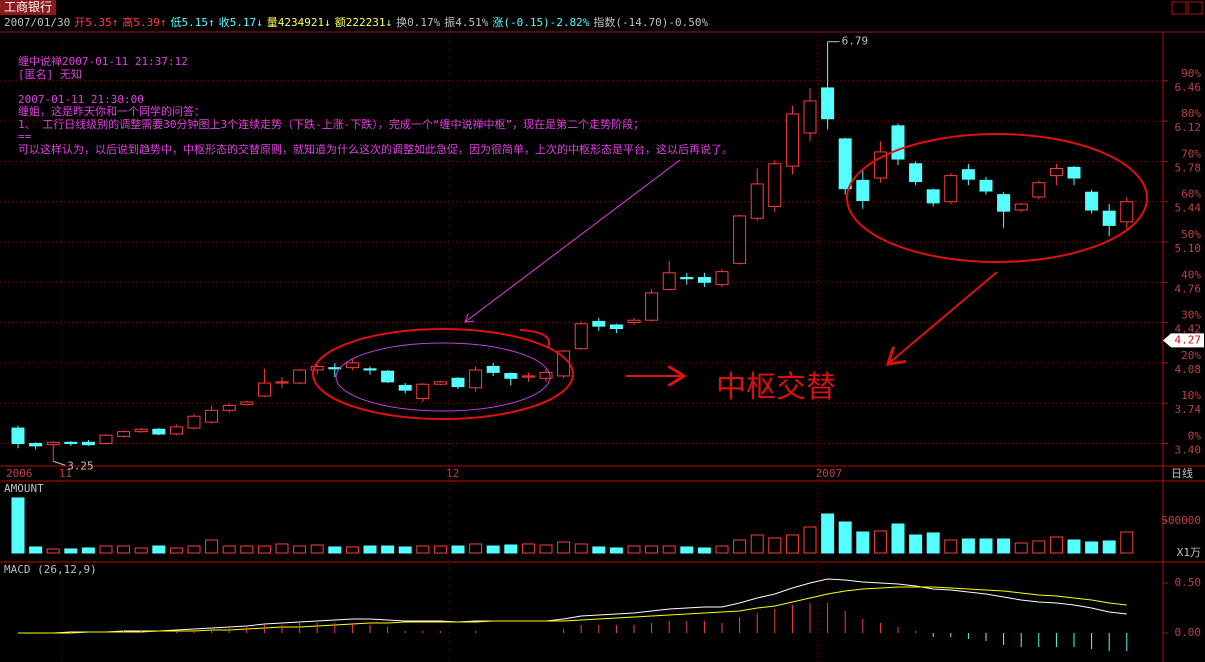 This screenshot has height=662, width=1205. I want to click on x-tick-label: 2007, so click(829, 473).